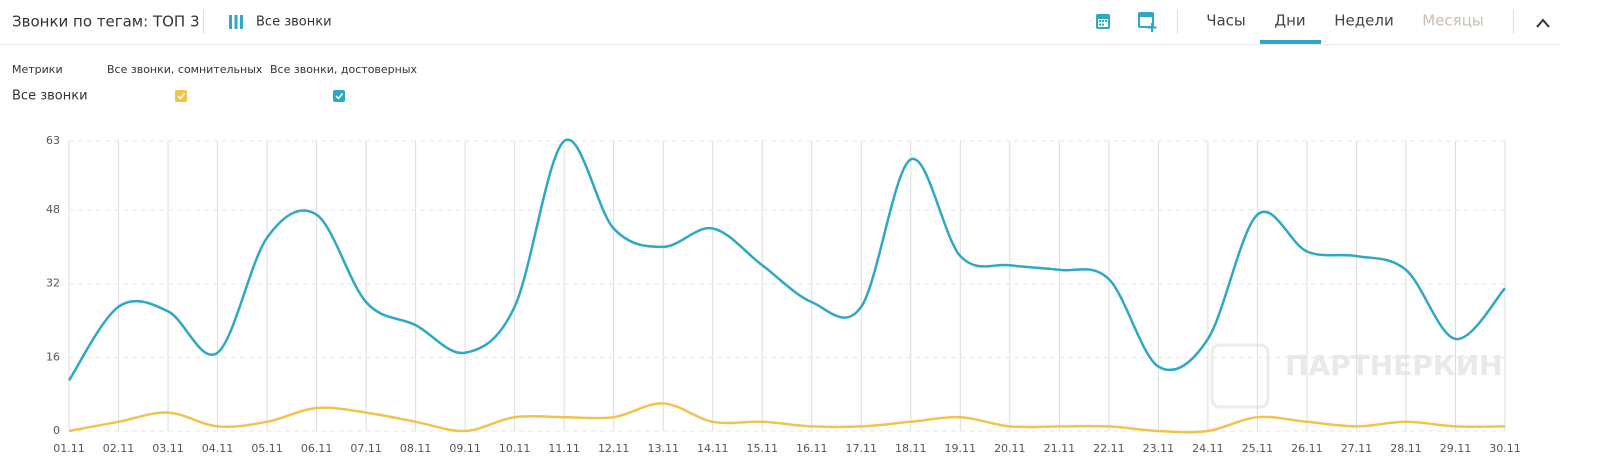 This screenshot has height=476, width=1621. What do you see at coordinates (1109, 448) in the screenshot?
I see `x-tick-label: 22.11` at bounding box center [1109, 448].